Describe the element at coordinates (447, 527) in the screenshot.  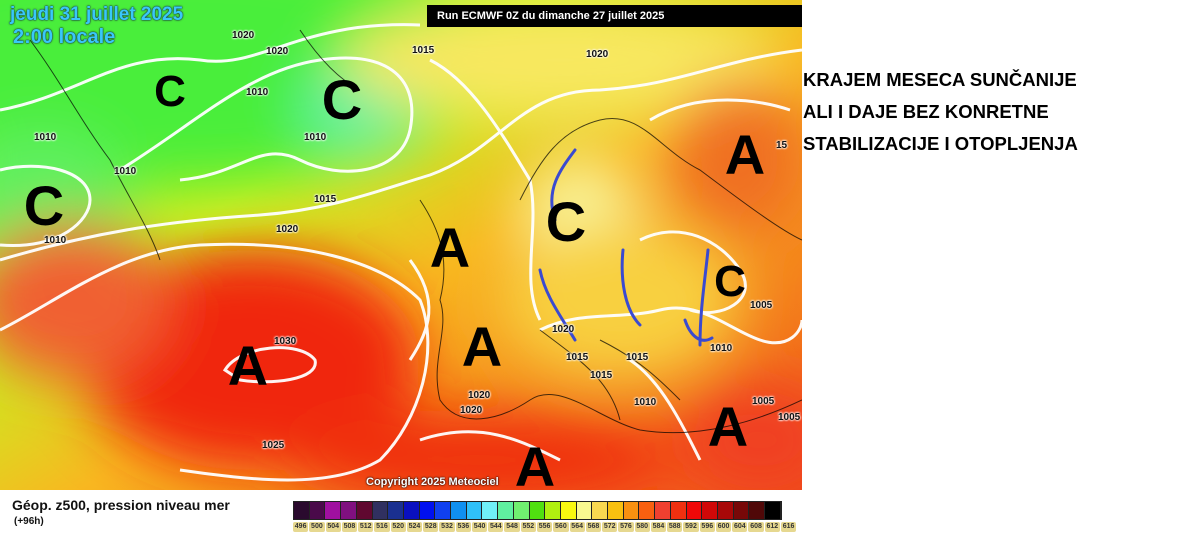
I see `colorbar-tick-label: 532` at that location.